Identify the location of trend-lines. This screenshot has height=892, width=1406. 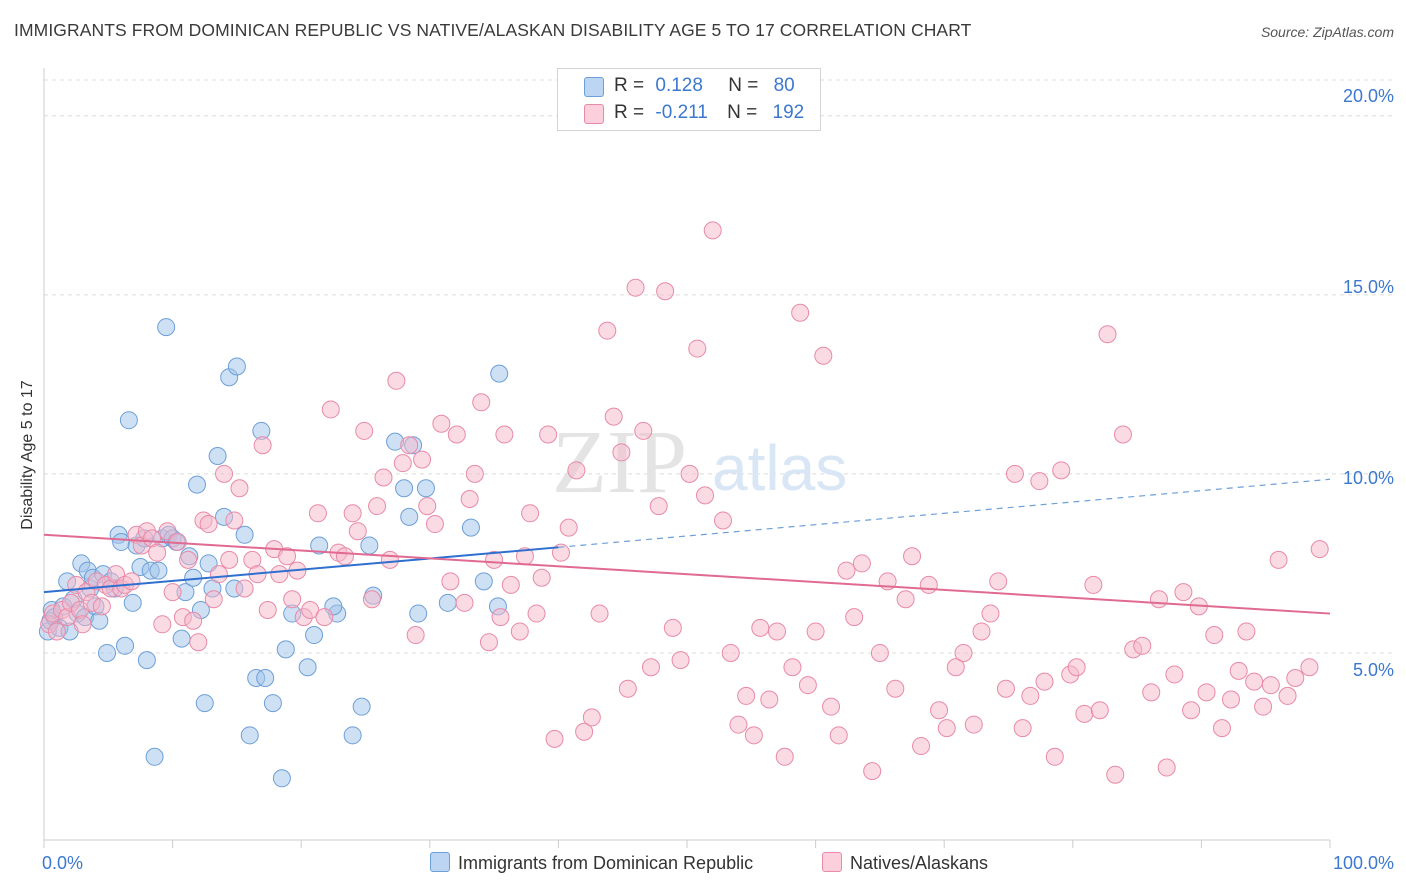
(687, 546).